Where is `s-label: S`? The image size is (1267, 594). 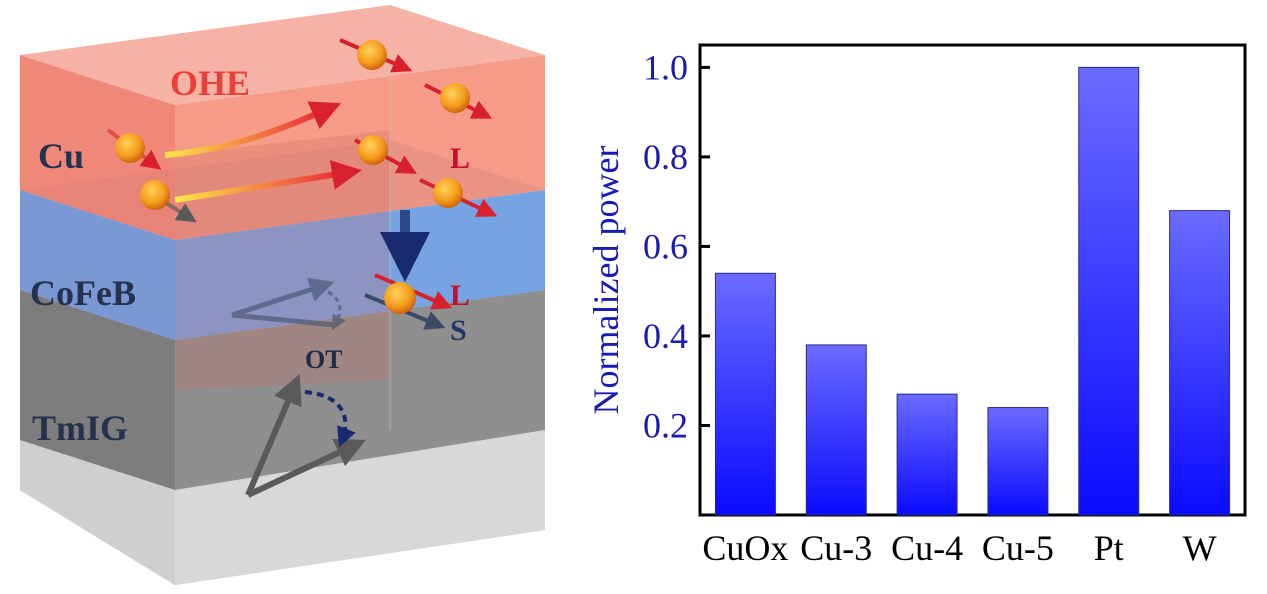
s-label: S is located at coordinates (458, 330).